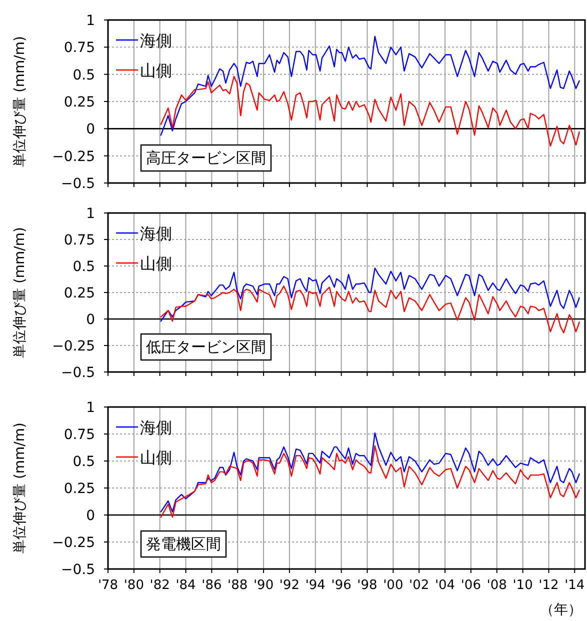 This screenshot has width=587, height=621. Describe the element at coordinates (289, 585) in the screenshot. I see `x-tick-label: '92` at that location.